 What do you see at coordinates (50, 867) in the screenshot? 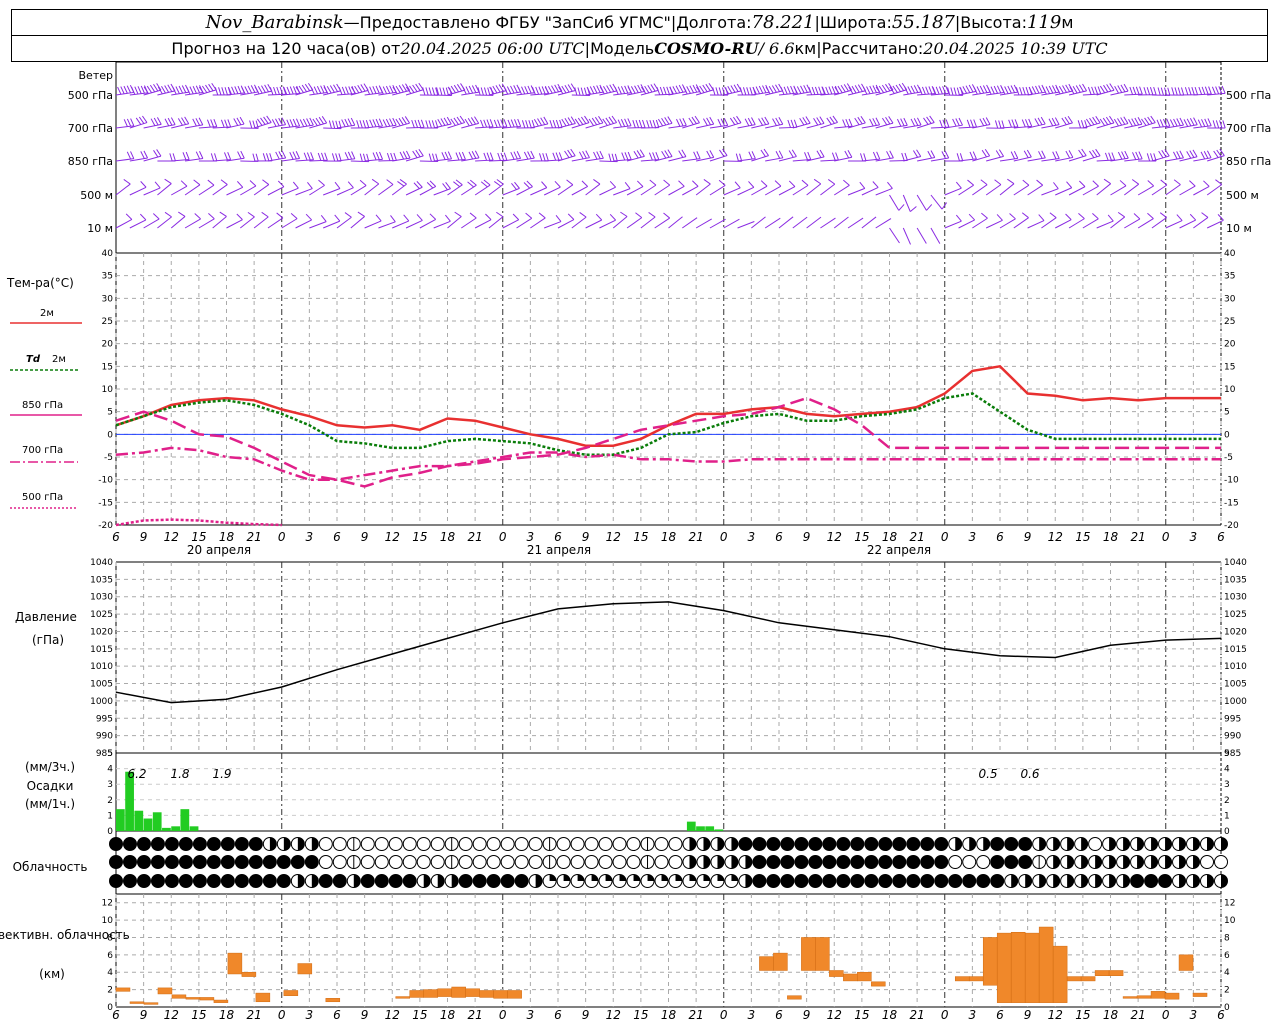
I see `cloudiness-title: Облачность` at bounding box center [50, 867].